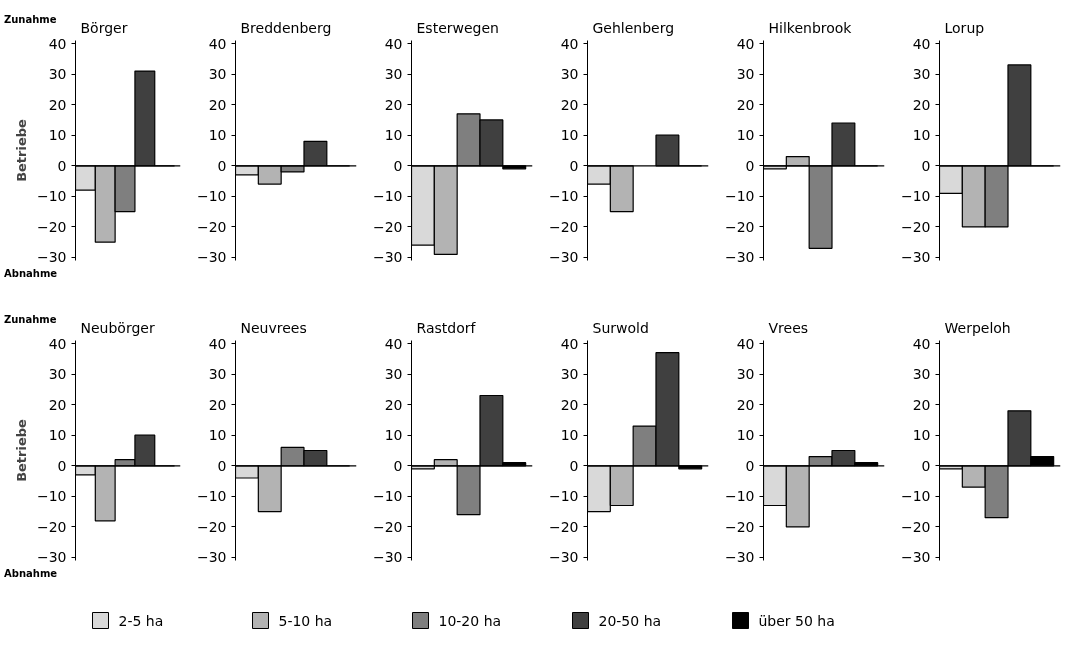  Describe the element at coordinates (788, 327) in the screenshot. I see `chart-title: Vrees` at that location.